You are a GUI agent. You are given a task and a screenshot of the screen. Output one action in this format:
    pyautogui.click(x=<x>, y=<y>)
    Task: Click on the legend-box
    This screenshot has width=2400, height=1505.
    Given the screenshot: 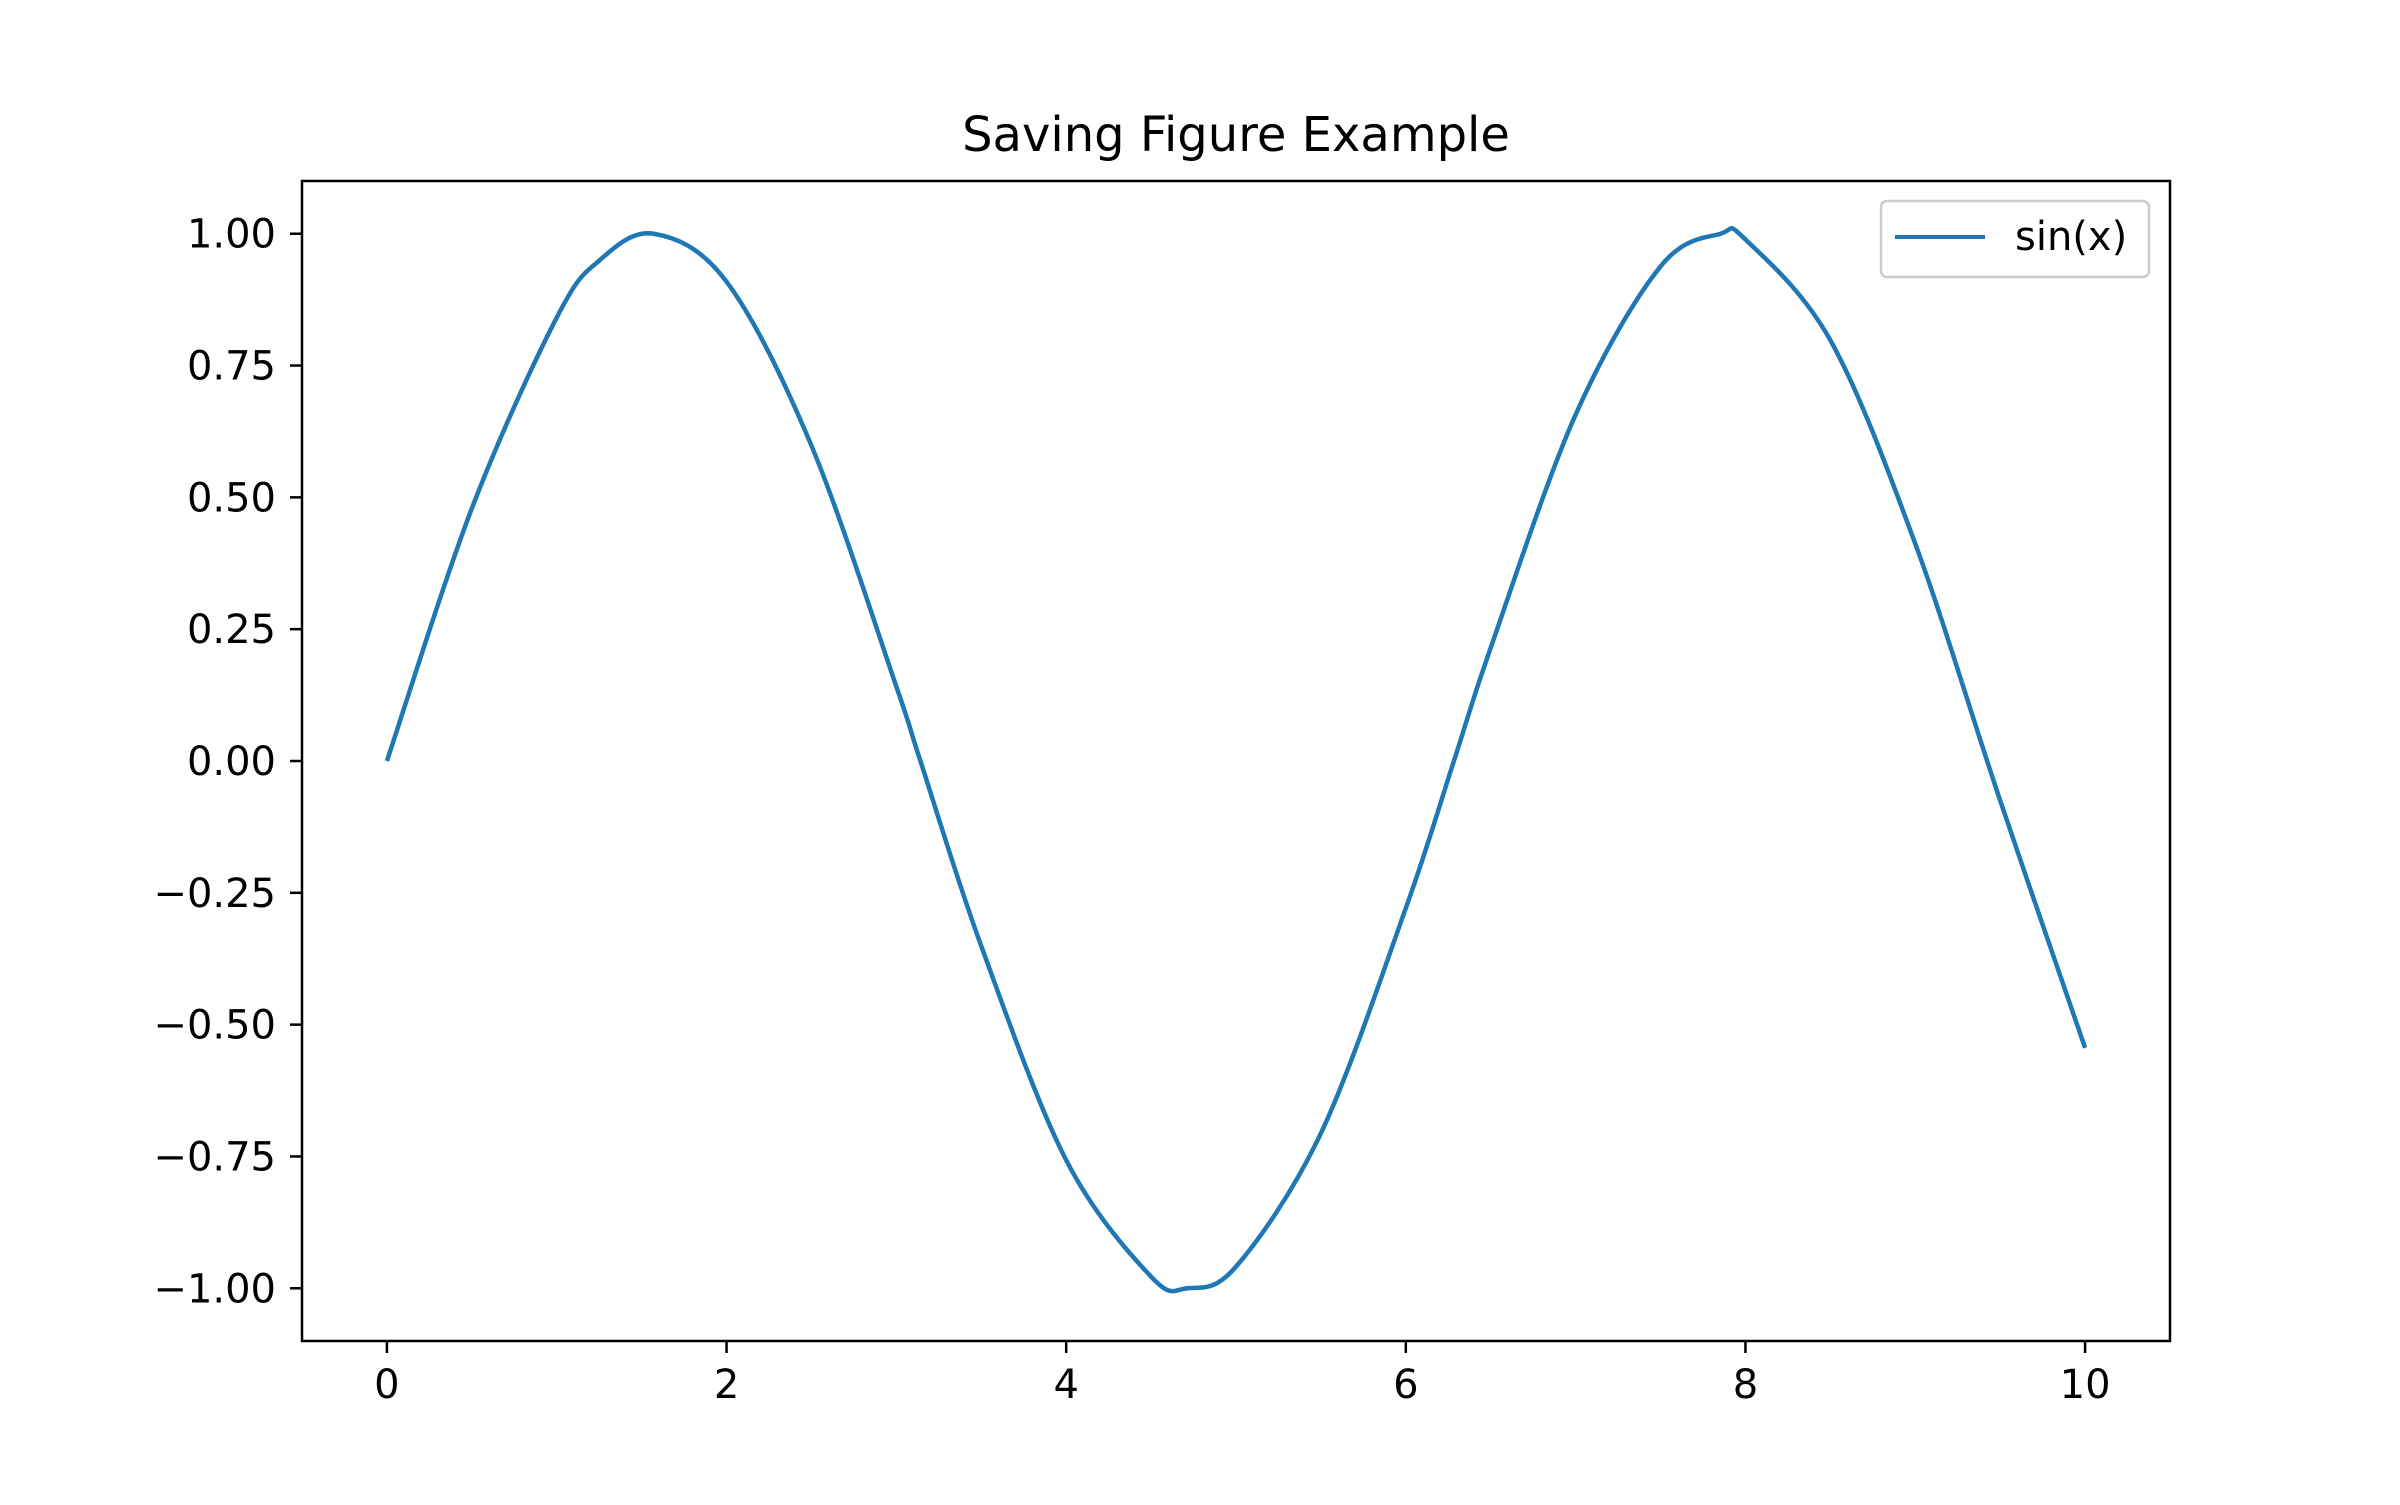 What is the action you would take?
    pyautogui.click(x=2015, y=239)
    